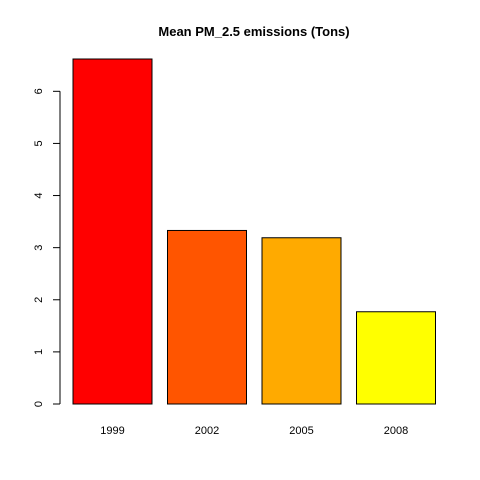 This screenshot has height=480, width=480. I want to click on bar-2005, so click(301, 321).